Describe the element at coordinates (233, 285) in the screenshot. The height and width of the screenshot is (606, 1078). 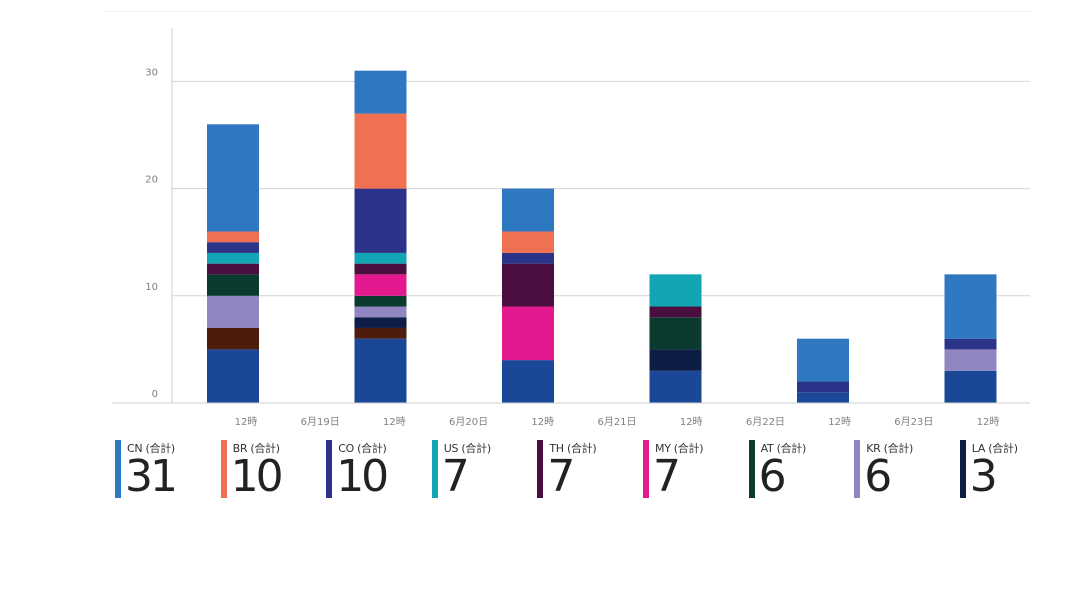
I see `bar-0-segment-at` at that location.